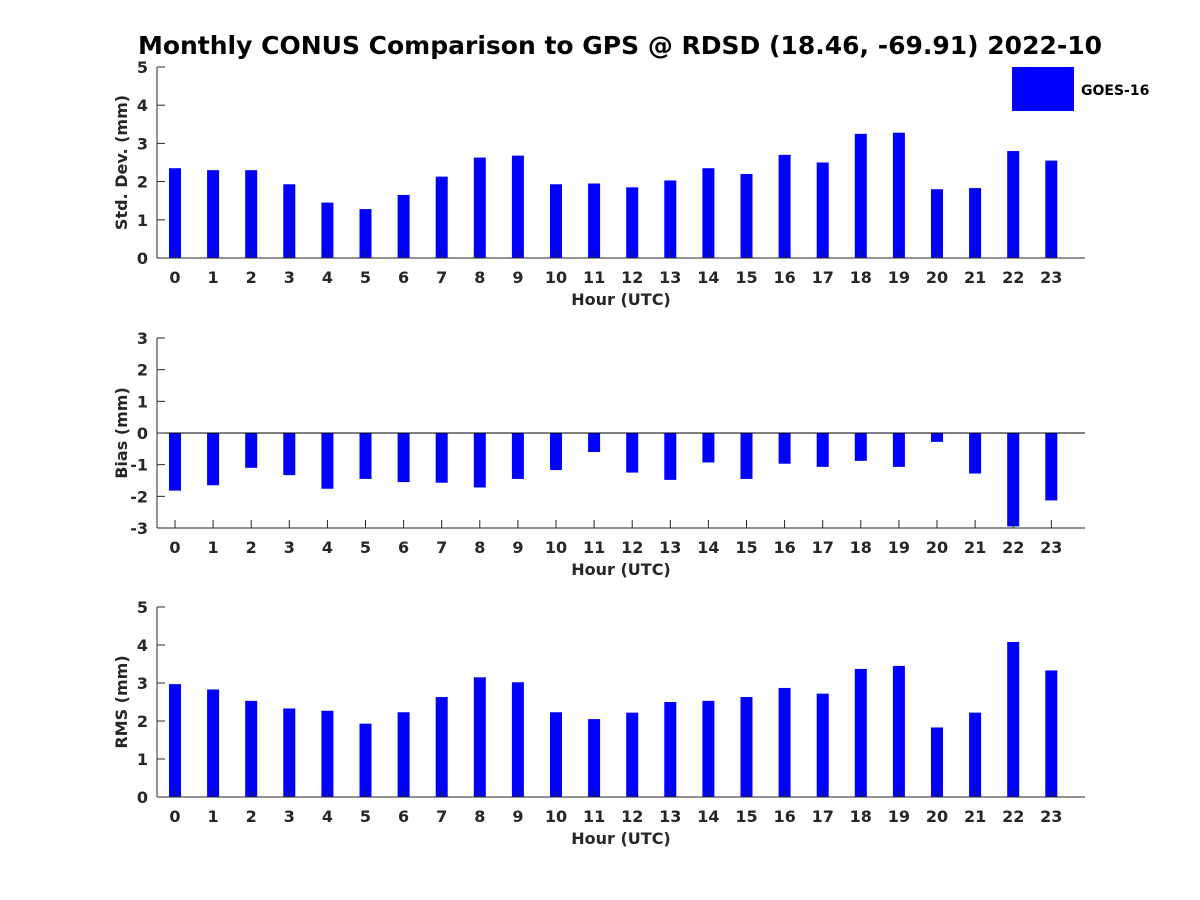 The width and height of the screenshot is (1200, 900). Describe the element at coordinates (1080, 89) in the screenshot. I see `legend: GOES-16` at that location.